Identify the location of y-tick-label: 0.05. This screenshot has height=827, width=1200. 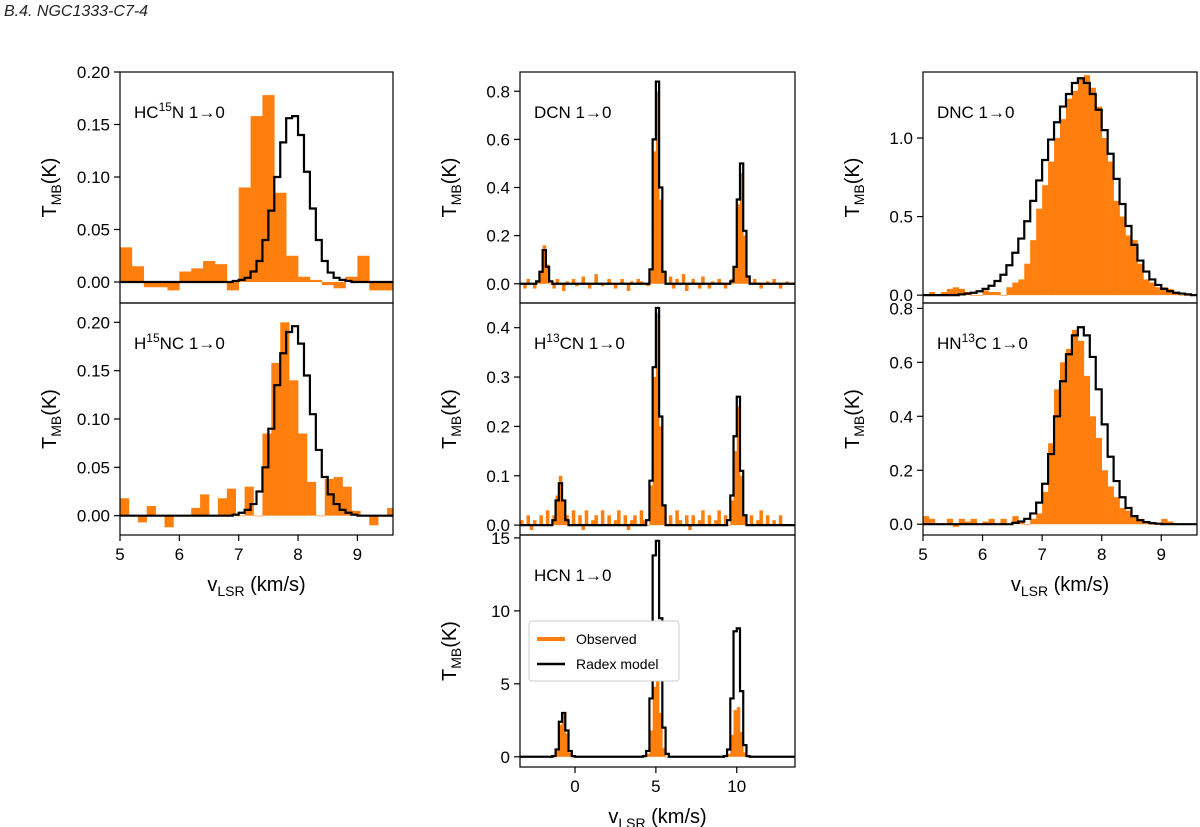
(93, 467).